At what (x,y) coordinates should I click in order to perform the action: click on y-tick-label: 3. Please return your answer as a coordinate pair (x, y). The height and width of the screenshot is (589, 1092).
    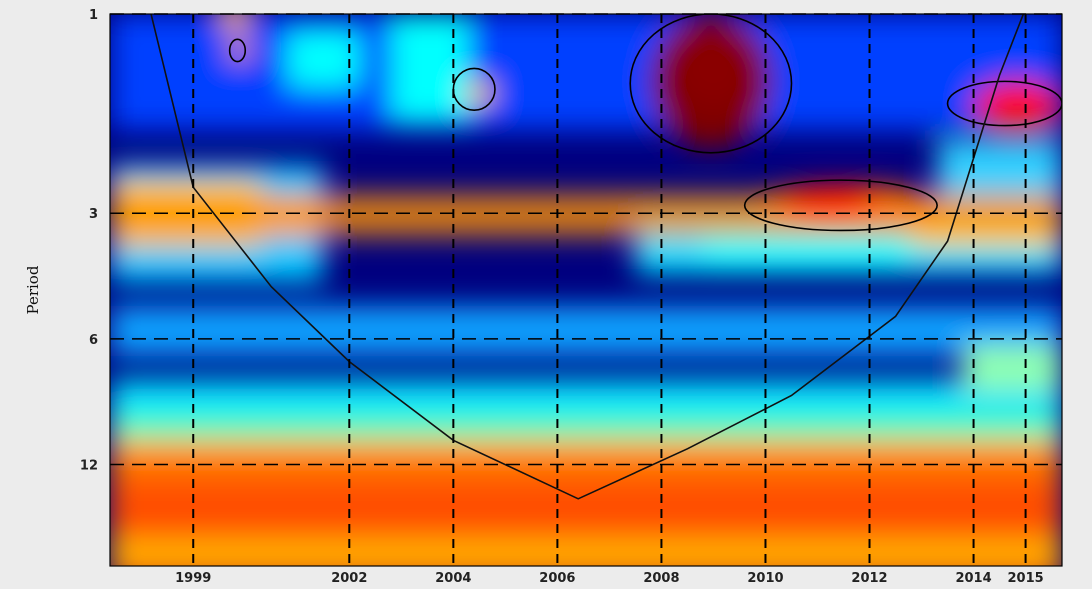
    Looking at the image, I should click on (93, 214).